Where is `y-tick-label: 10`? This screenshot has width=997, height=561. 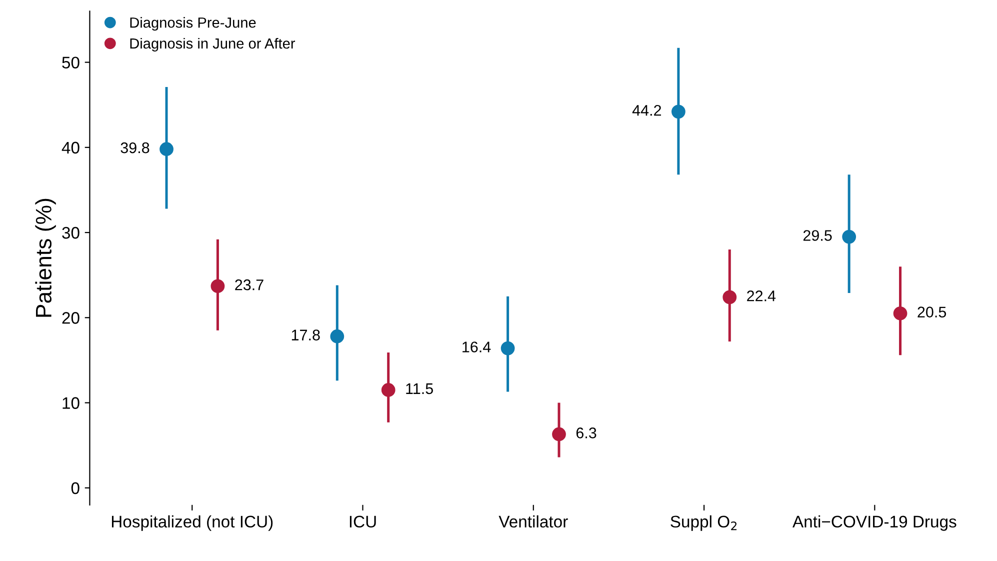 y-tick-label: 10 is located at coordinates (71, 403).